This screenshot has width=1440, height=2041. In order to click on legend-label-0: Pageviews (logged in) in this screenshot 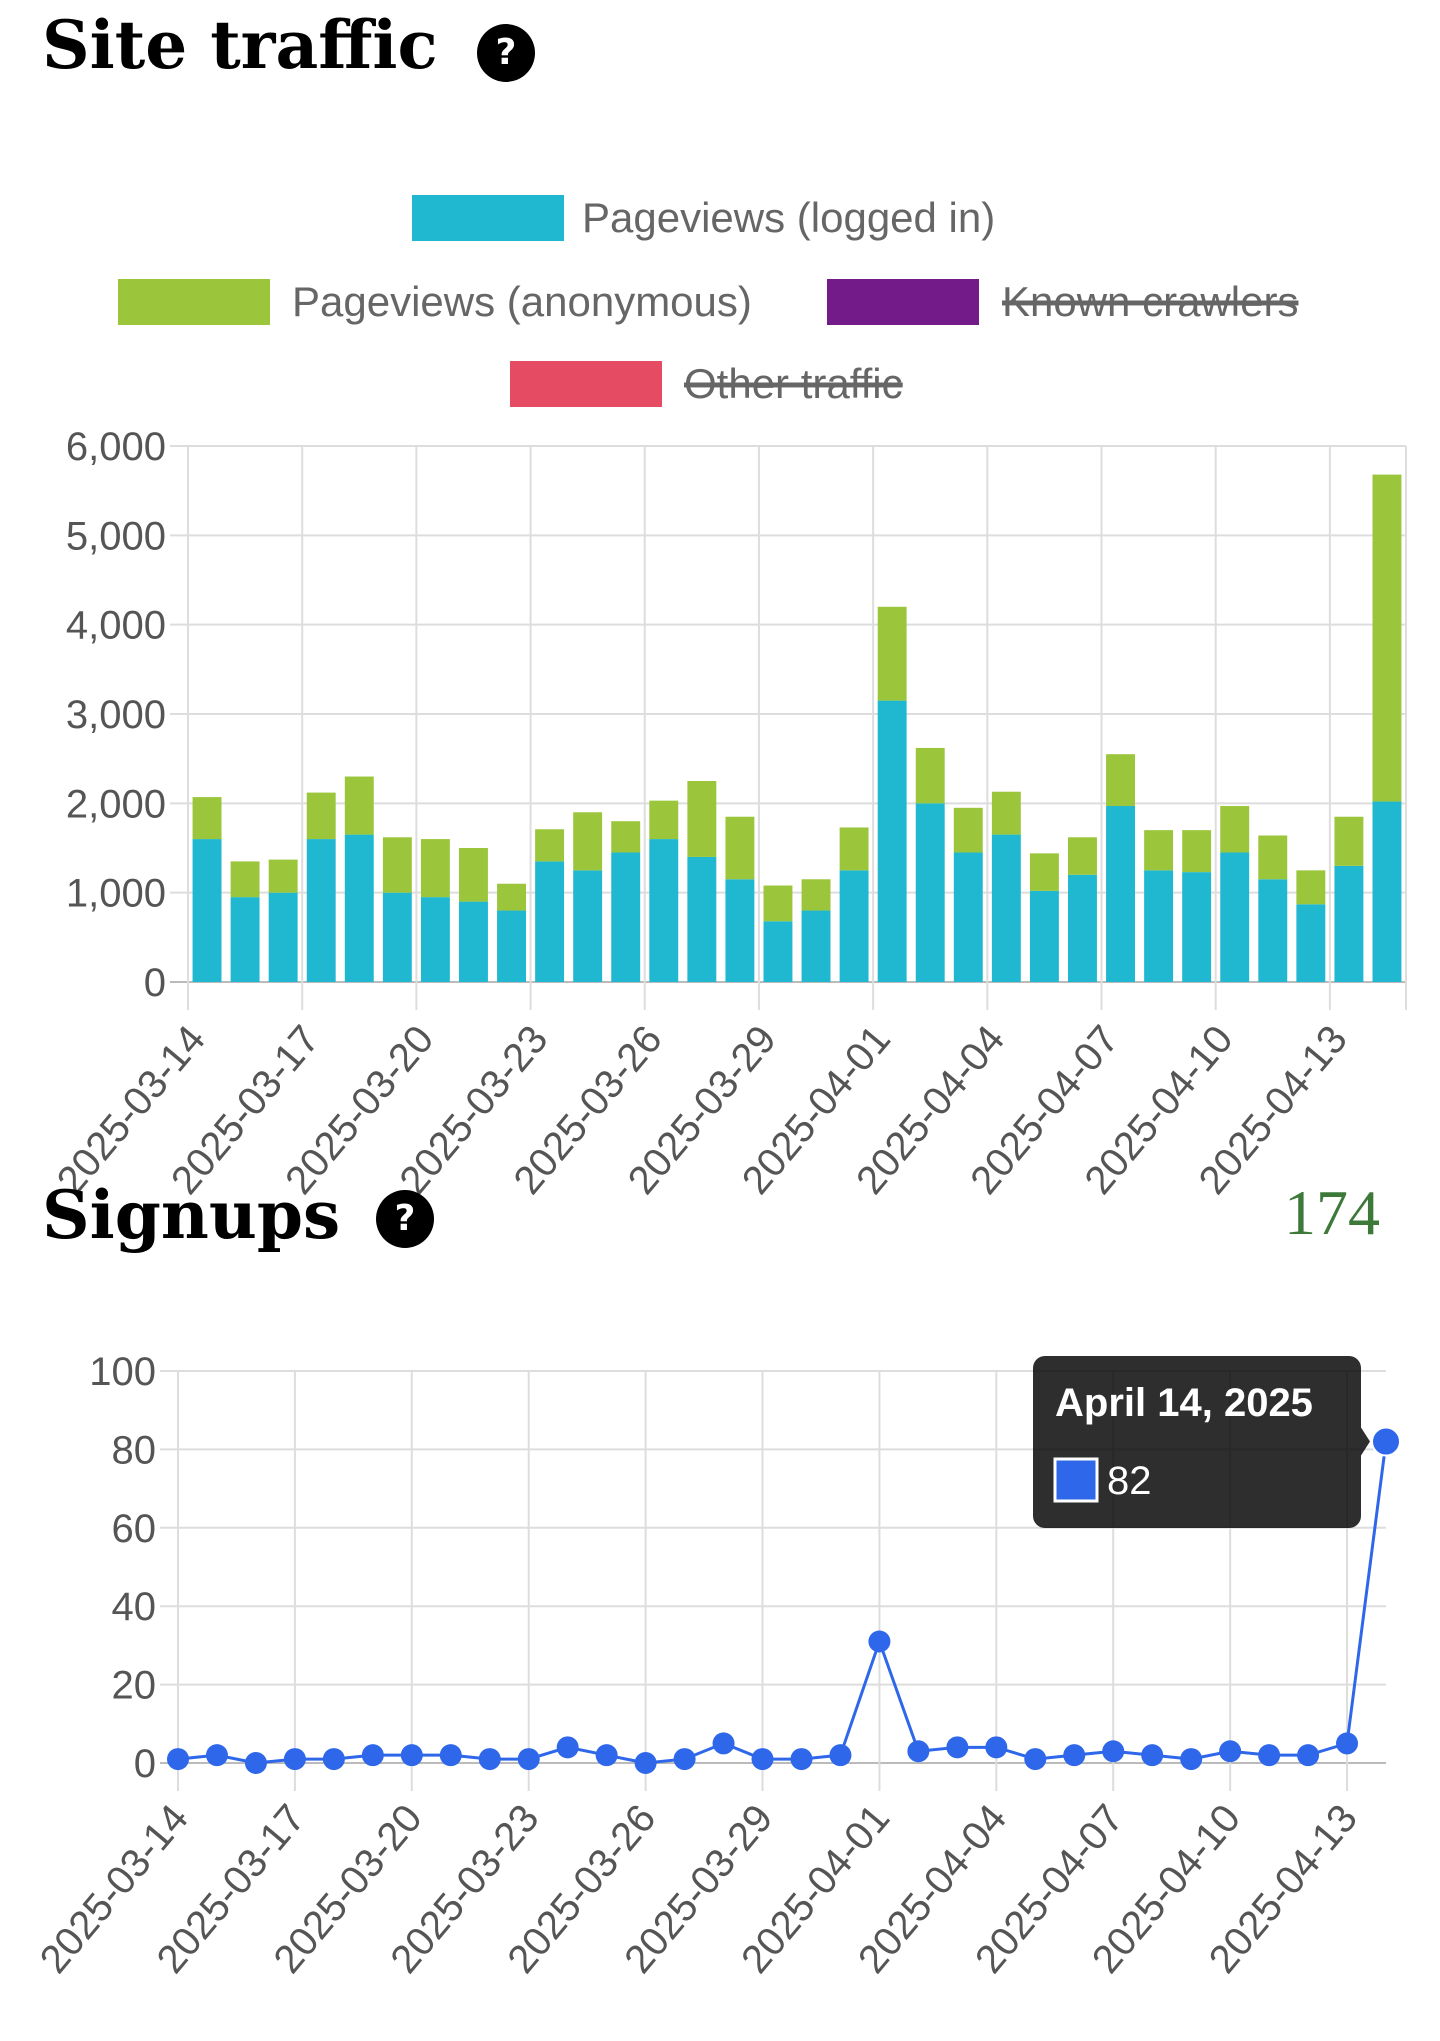, I will do `click(788, 217)`.